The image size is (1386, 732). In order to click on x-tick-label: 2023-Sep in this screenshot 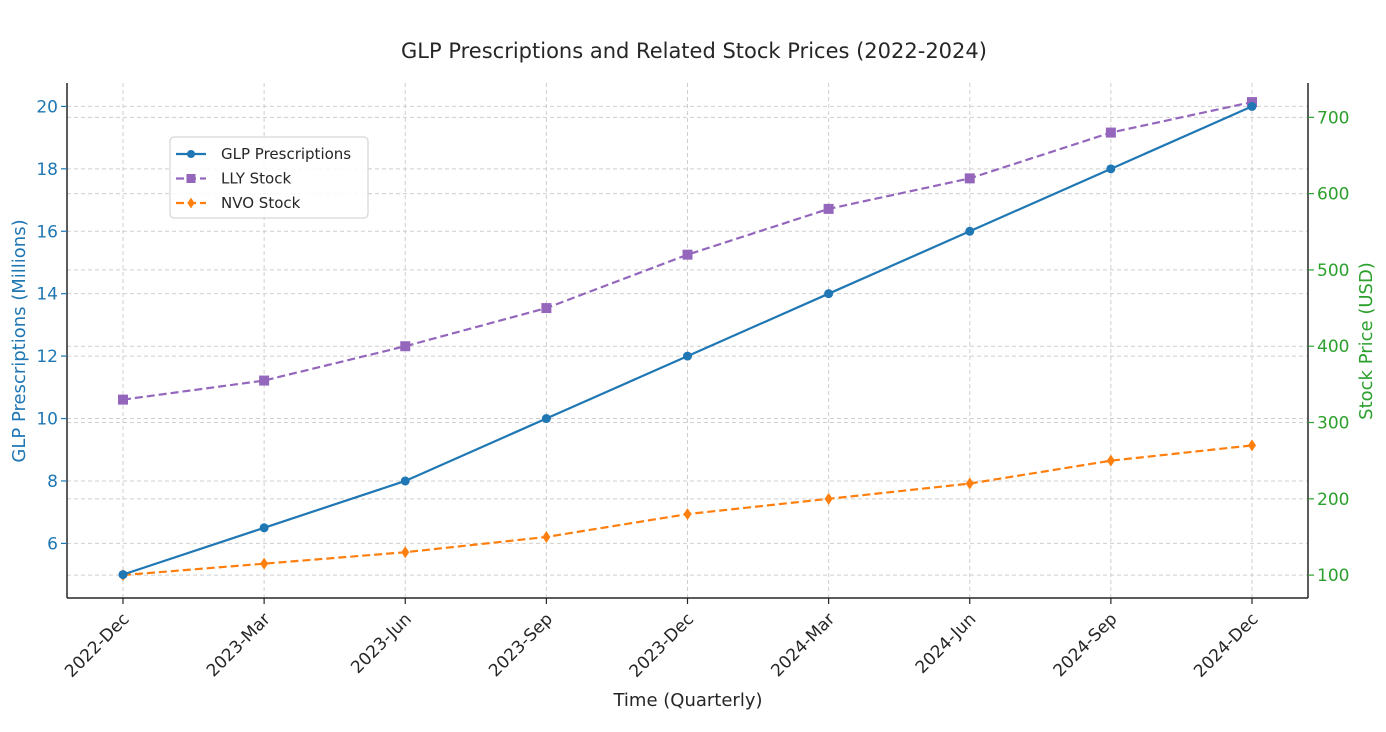, I will do `click(521, 645)`.